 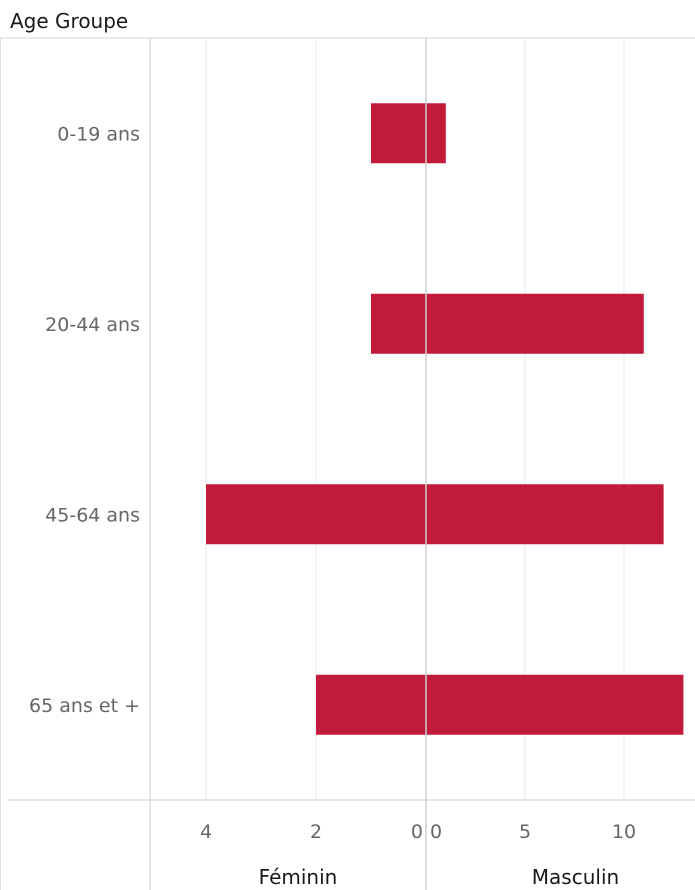 I want to click on row-header-title: Age Groupe, so click(x=69, y=21).